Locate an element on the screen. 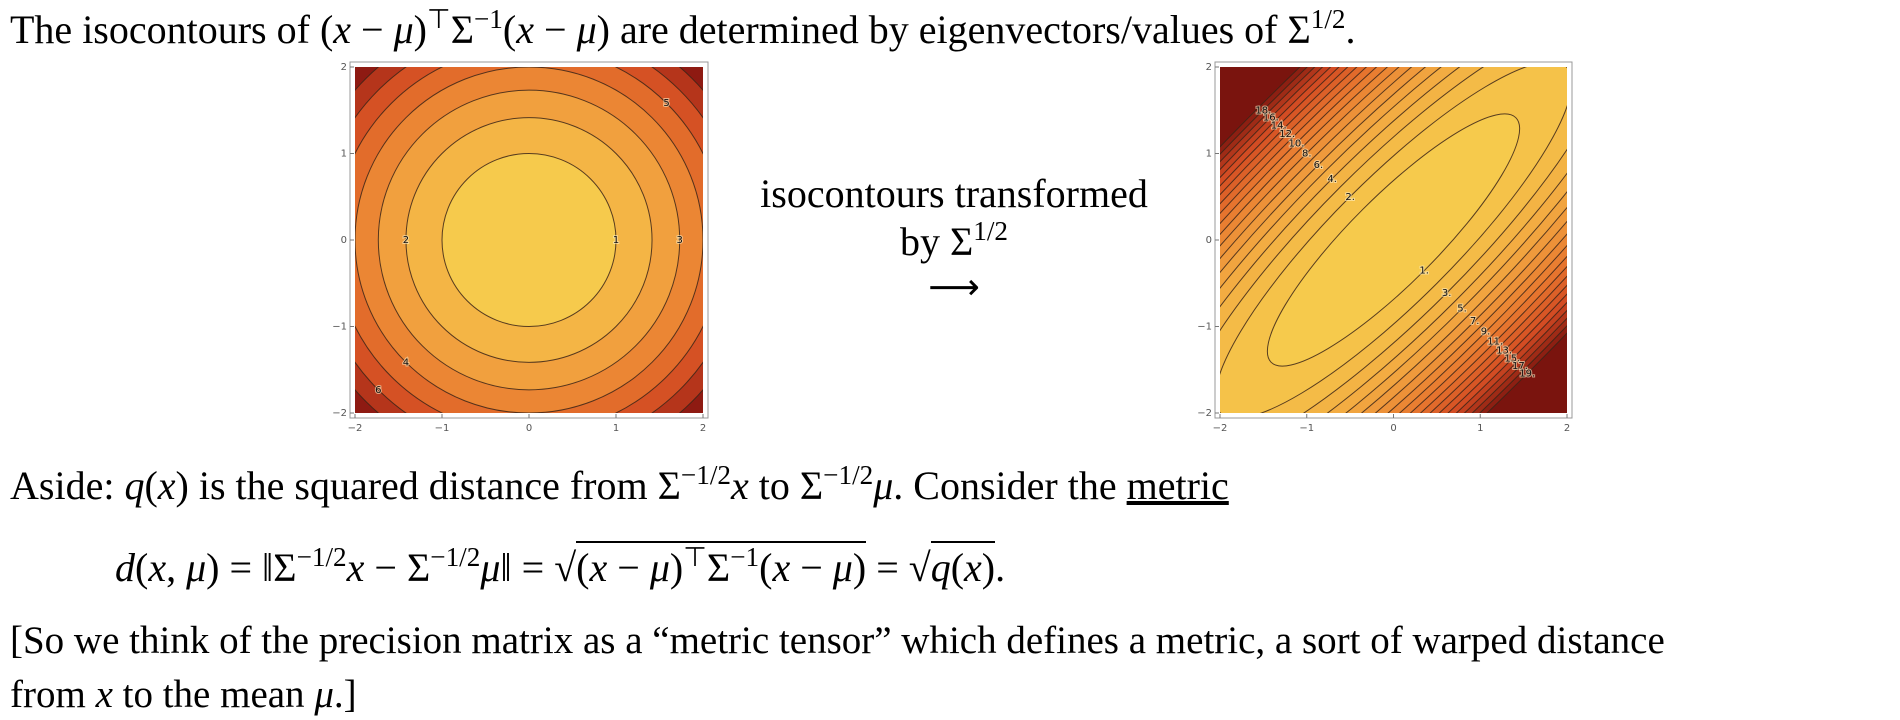  contour-label: 14. is located at coordinates (1279, 126).